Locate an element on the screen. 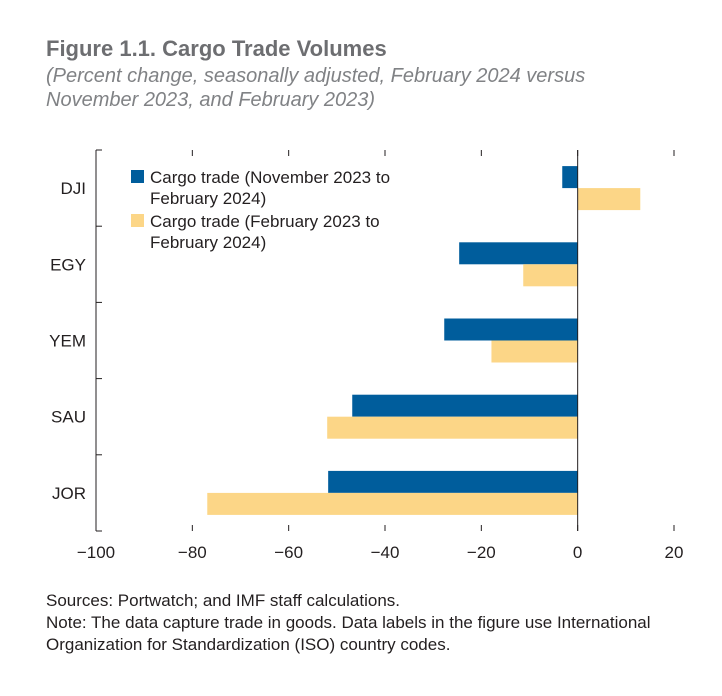 This screenshot has width=722, height=696. x-tick-label: −80 is located at coordinates (192, 552).